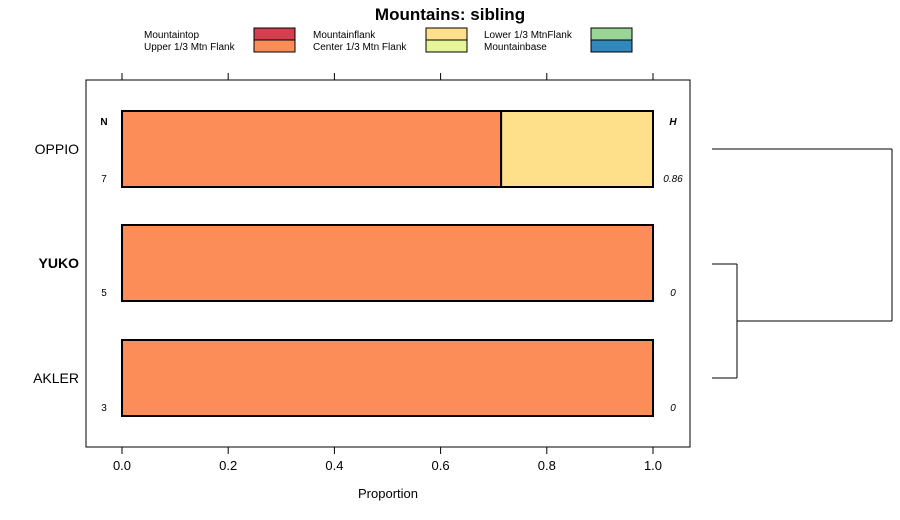  I want to click on n-value-yuko: 5, so click(104, 293).